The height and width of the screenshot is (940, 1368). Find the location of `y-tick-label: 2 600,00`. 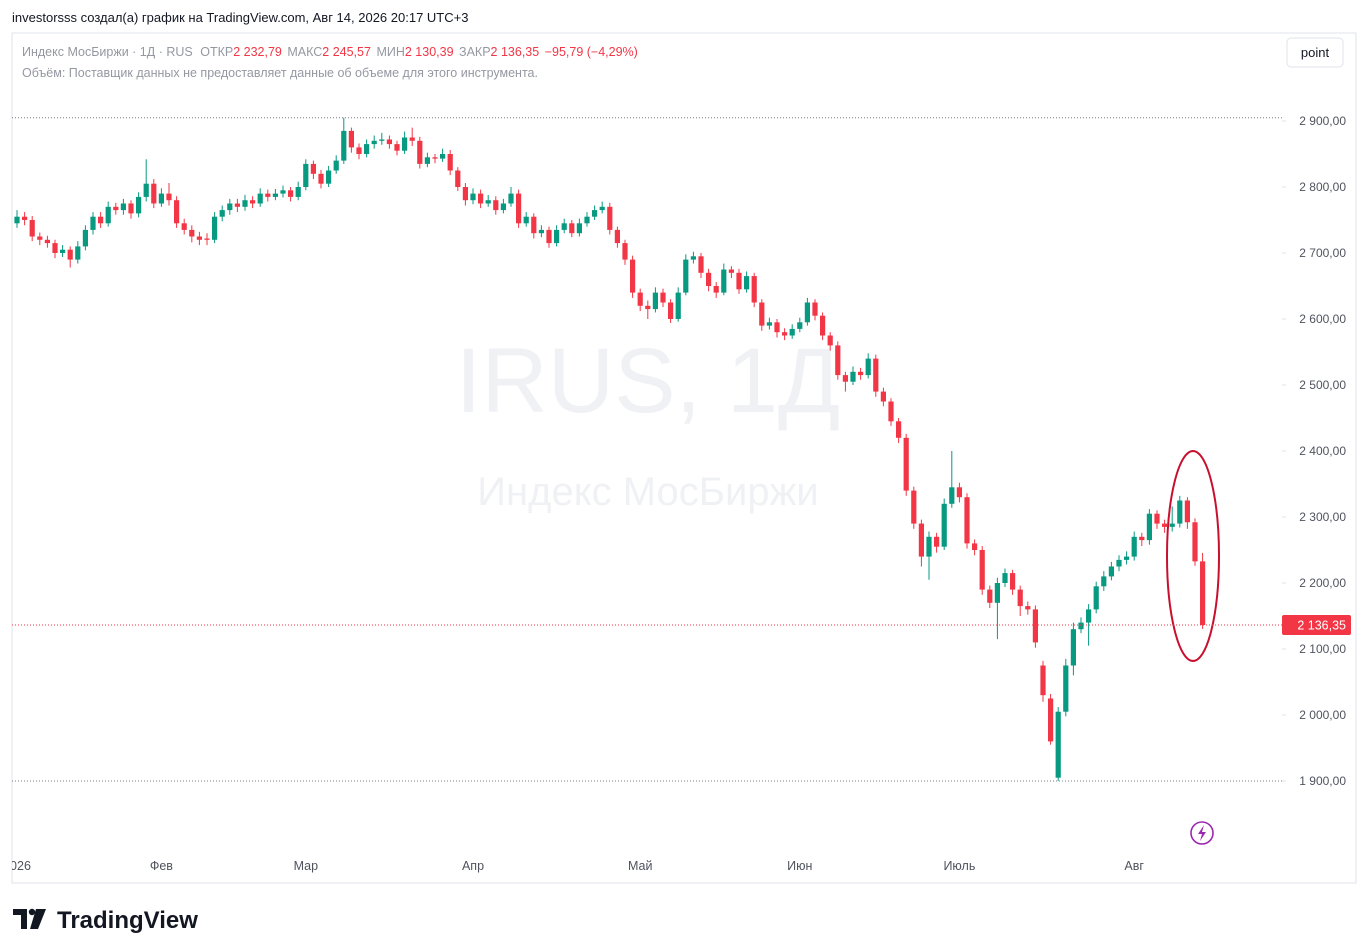

y-tick-label: 2 600,00 is located at coordinates (1322, 319).